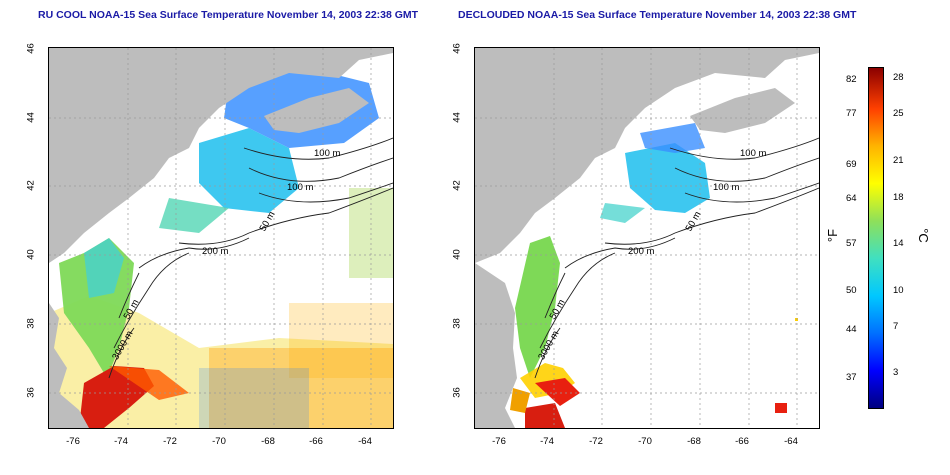 The width and height of the screenshot is (950, 475). I want to click on celsius-tick: 18, so click(898, 197).